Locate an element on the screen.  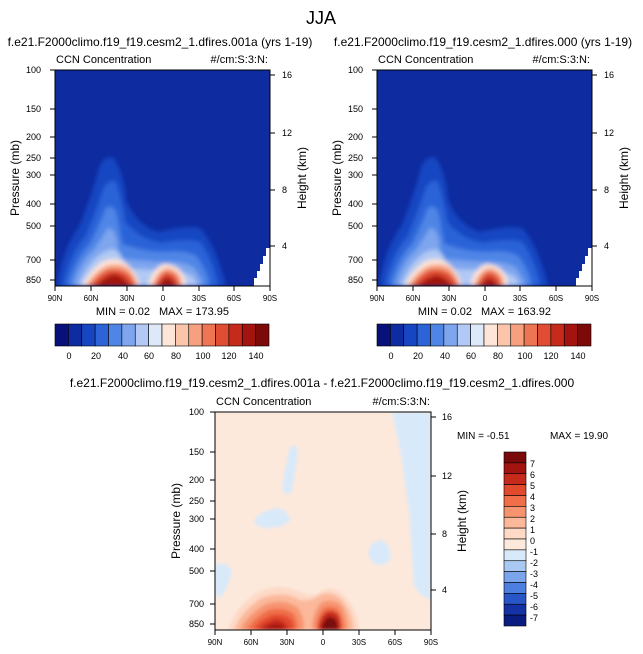
colorbar-labels: 7 6 5 4 3 2 1 0 -1 -2 -3 -4 -5 -6 -7 is located at coordinates (534, 541).